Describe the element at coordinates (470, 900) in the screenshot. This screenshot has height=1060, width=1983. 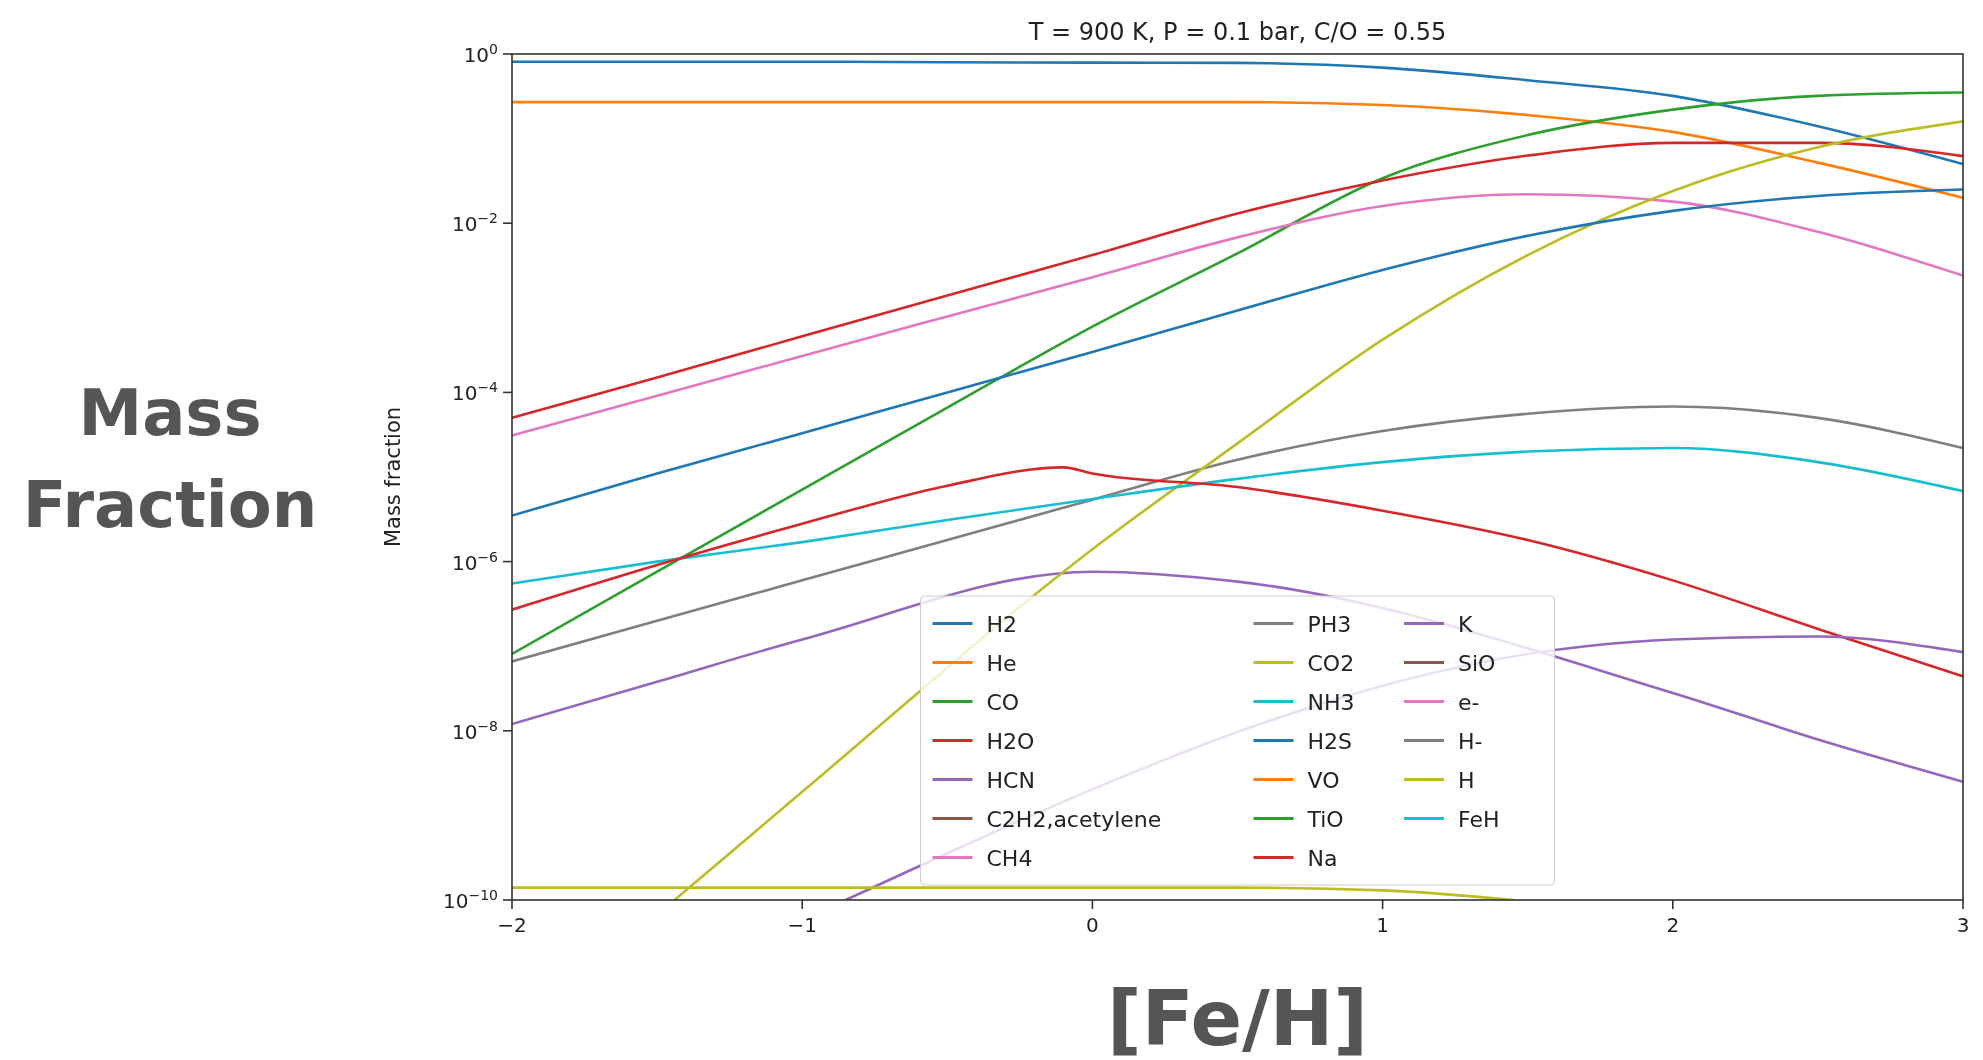
I see `y-tick-label: 10$^{−10}$` at that location.